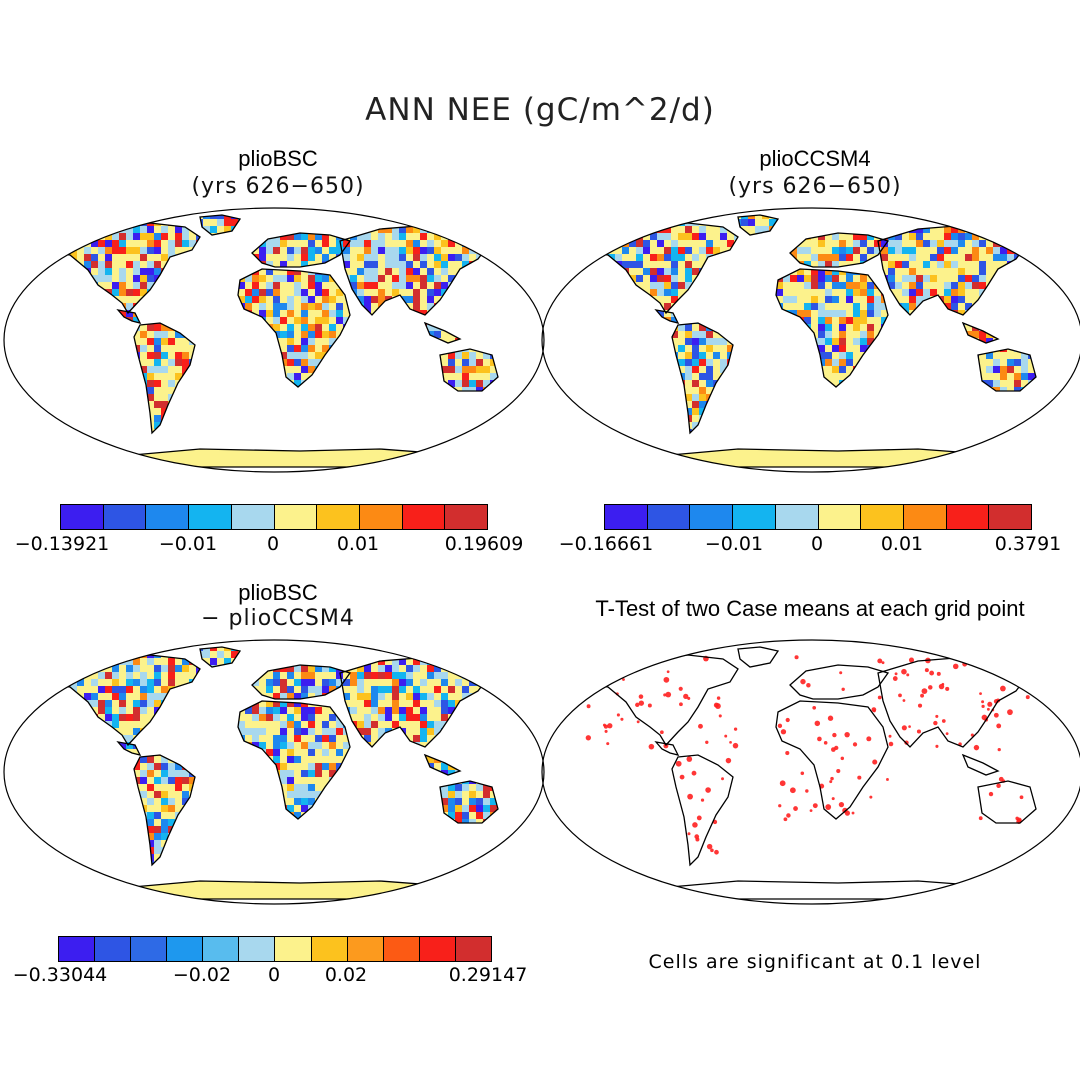 The image size is (1080, 1080). What do you see at coordinates (807, 755) in the screenshot?
I see `significance-markers` at bounding box center [807, 755].